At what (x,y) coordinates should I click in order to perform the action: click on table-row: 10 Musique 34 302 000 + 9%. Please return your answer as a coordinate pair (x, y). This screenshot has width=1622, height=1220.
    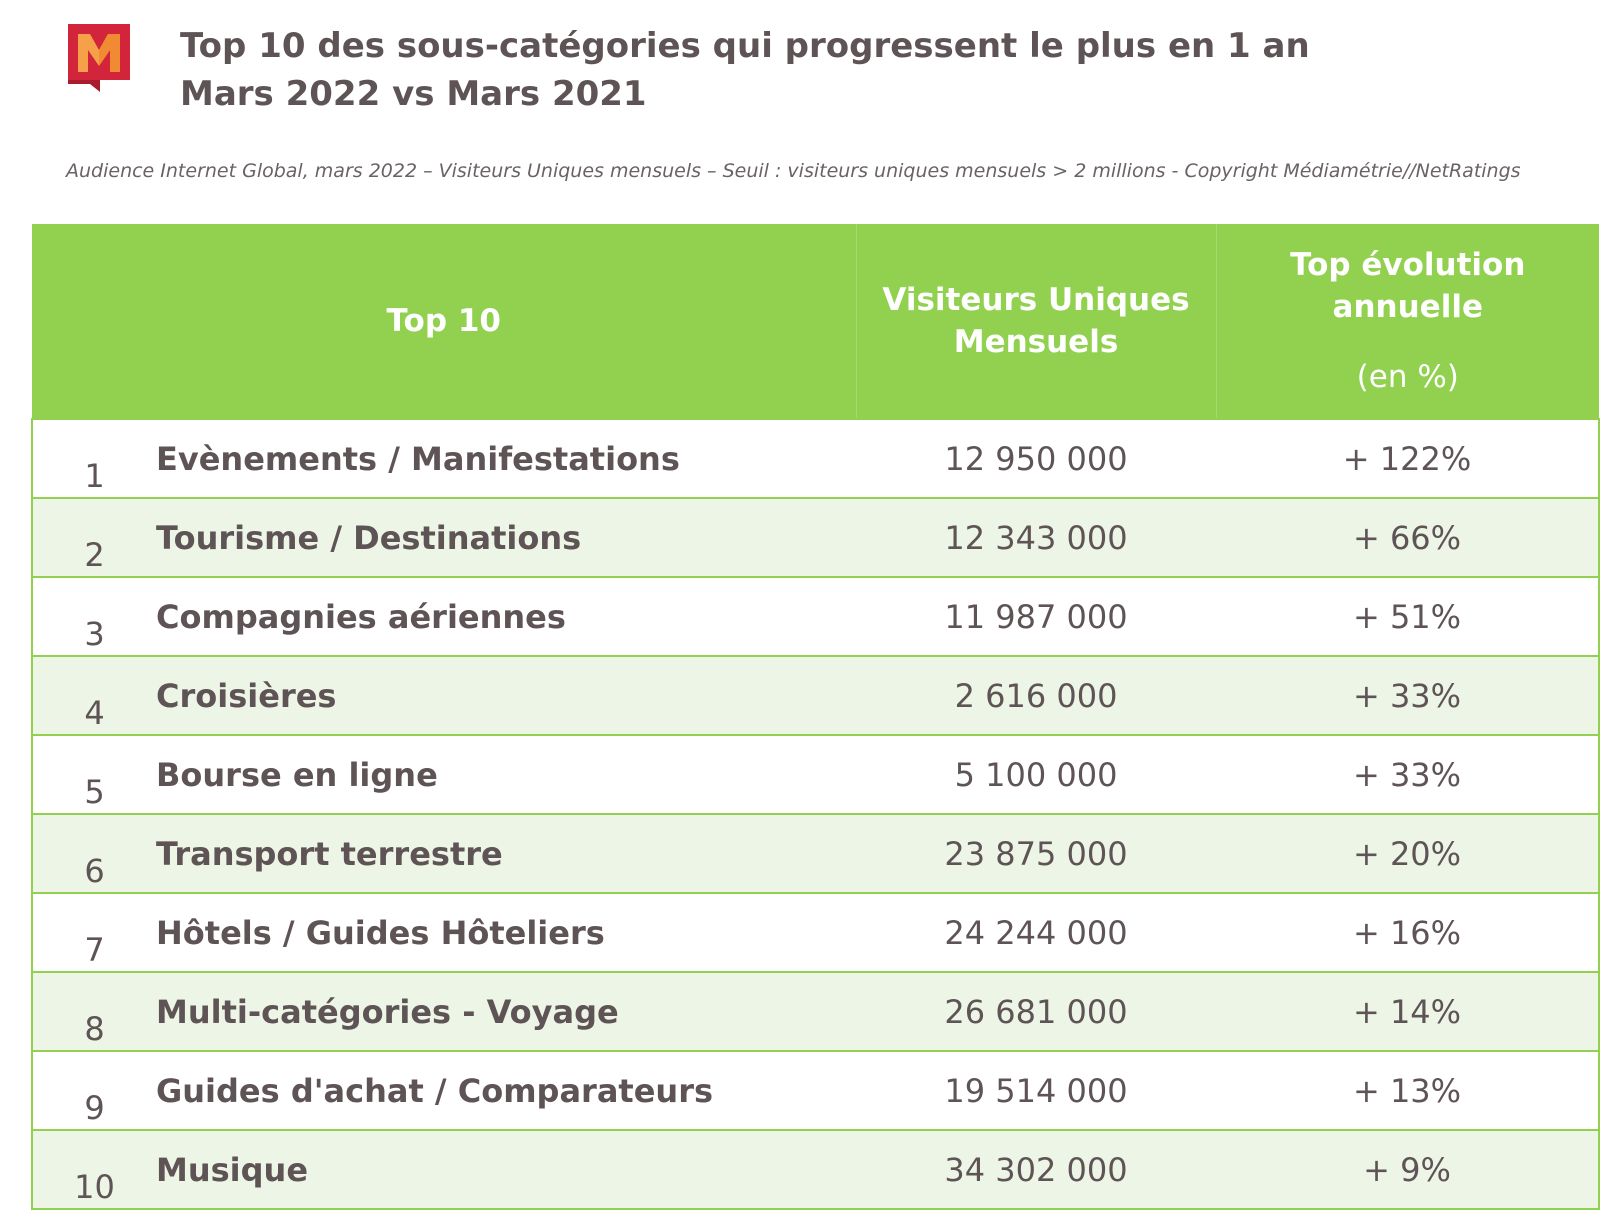
    Looking at the image, I should click on (816, 1169).